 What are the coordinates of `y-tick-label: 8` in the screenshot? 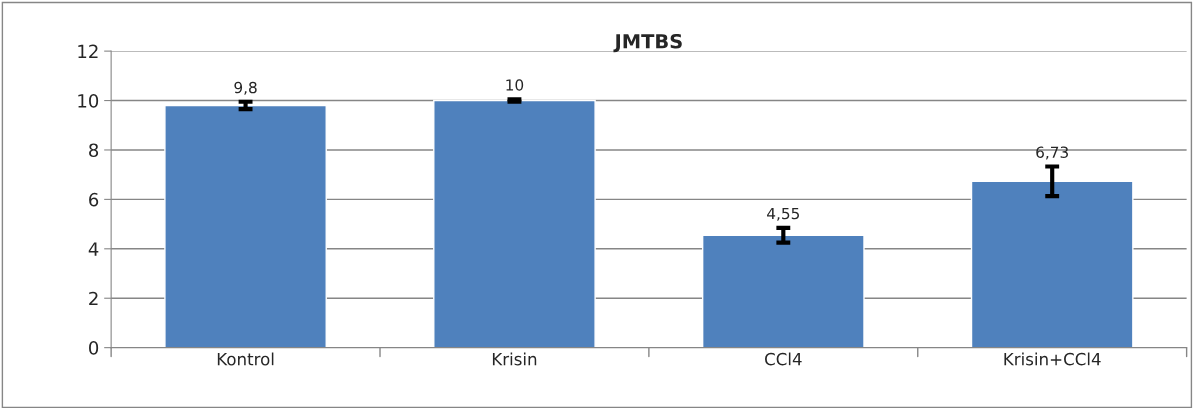 It's located at (94, 150).